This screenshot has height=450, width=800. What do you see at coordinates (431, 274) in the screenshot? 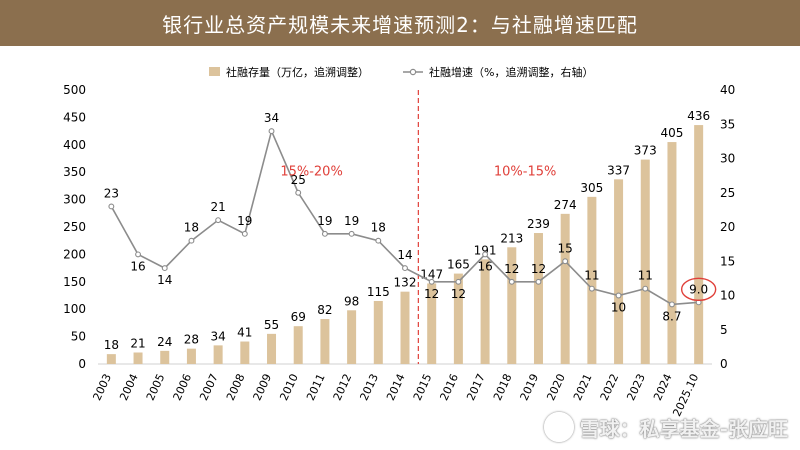
I see `bar-value-label: 147` at bounding box center [431, 274].